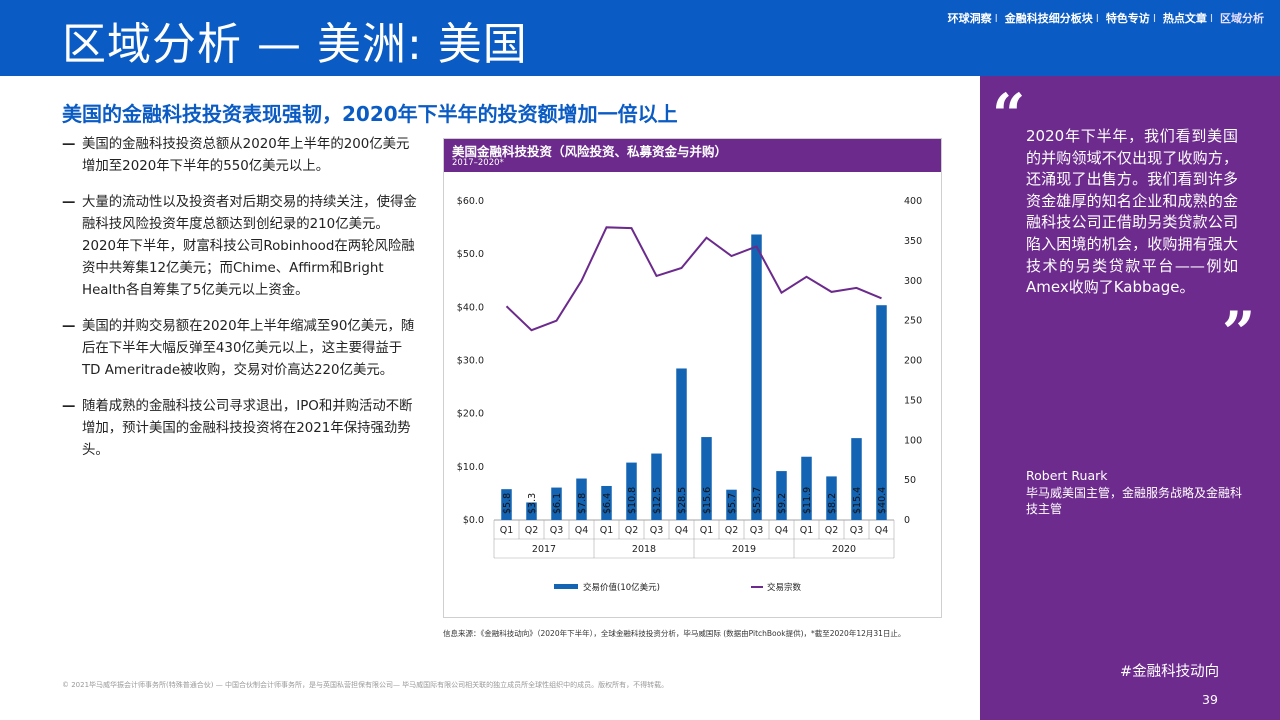 Image resolution: width=1280 pixels, height=720 pixels. Describe the element at coordinates (657, 500) in the screenshot. I see `bar-data-label: $12.5` at that location.